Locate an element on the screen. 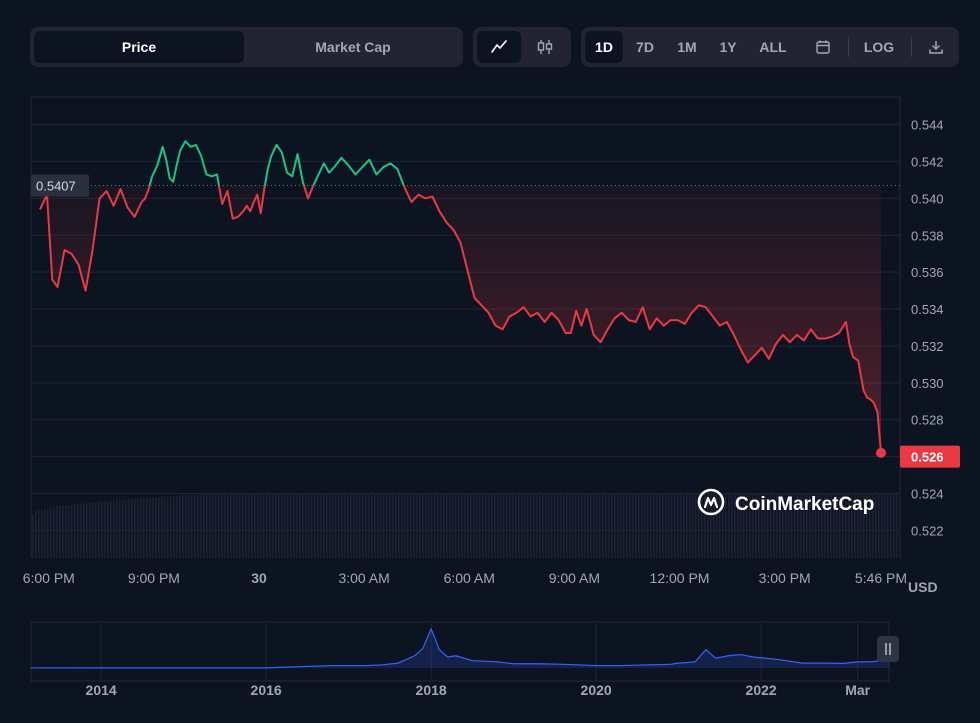  y-tick-label: 0.534 is located at coordinates (927, 309).